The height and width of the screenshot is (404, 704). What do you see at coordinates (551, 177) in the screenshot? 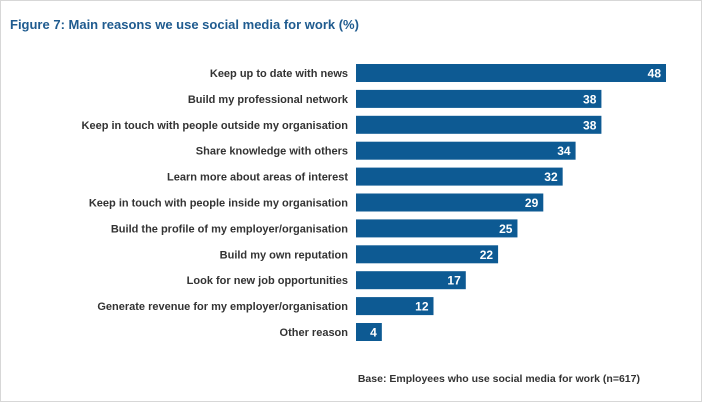
I see `value-label: 32` at bounding box center [551, 177].